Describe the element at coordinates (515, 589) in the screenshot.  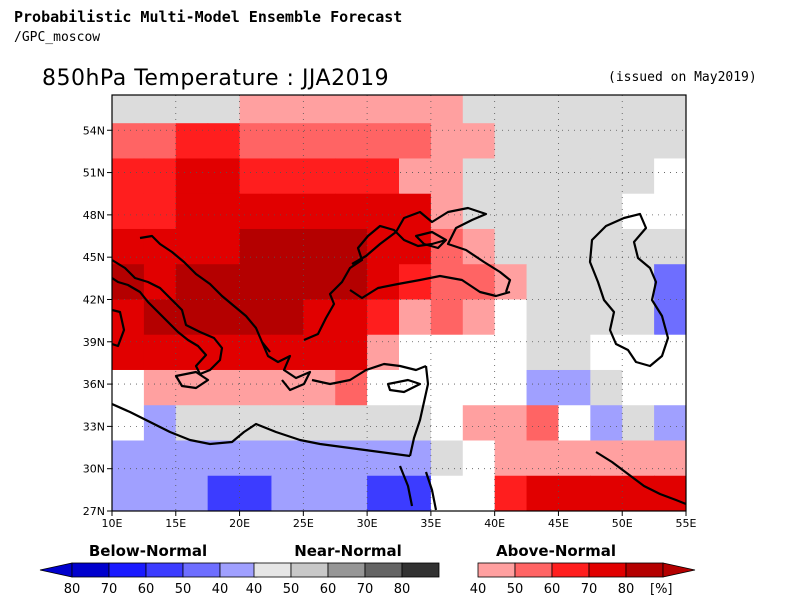
I see `colorbar-label: 50` at that location.